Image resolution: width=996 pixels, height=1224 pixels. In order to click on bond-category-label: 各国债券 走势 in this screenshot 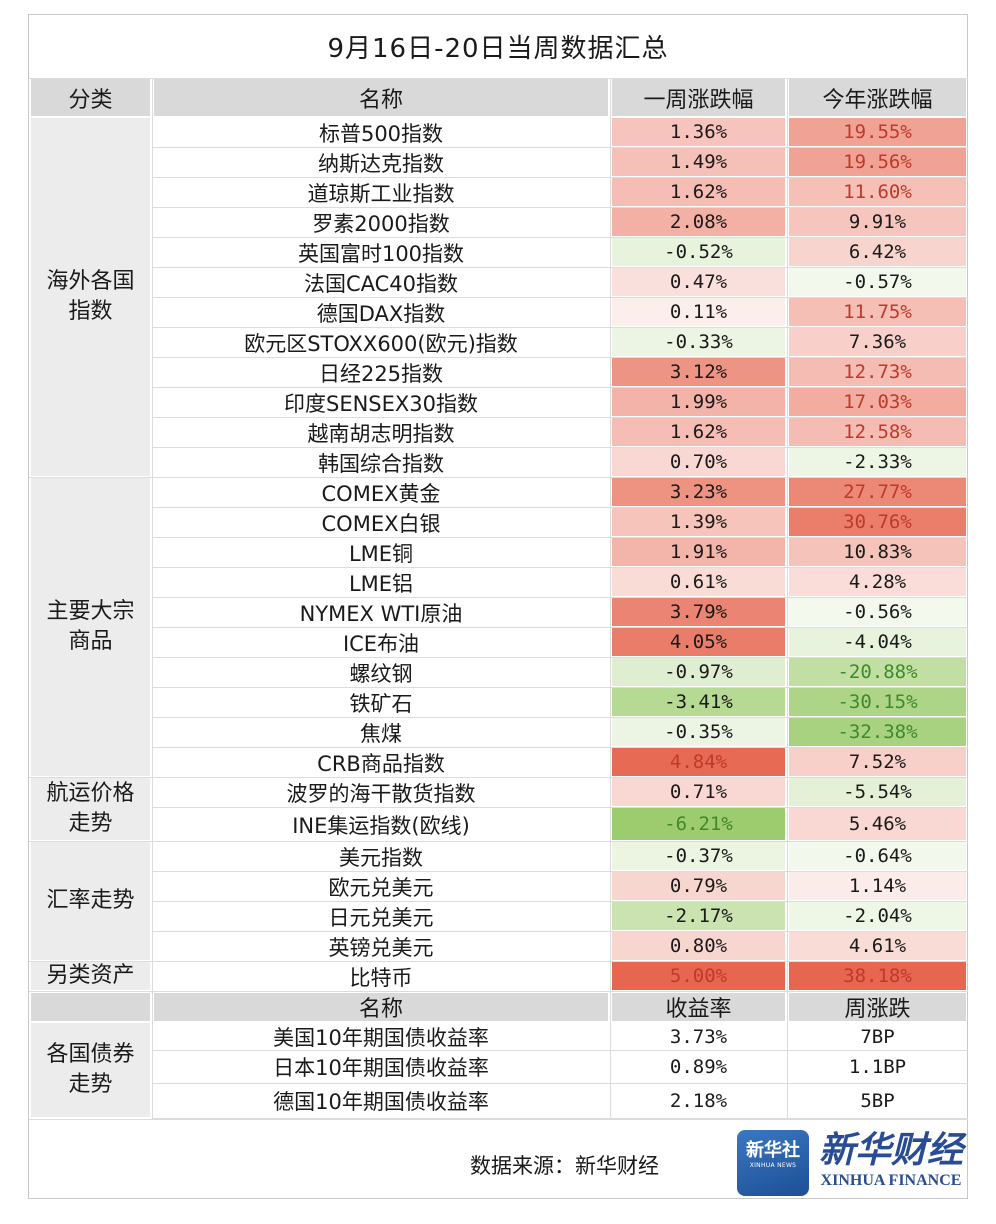, I will do `click(90, 1070)`.